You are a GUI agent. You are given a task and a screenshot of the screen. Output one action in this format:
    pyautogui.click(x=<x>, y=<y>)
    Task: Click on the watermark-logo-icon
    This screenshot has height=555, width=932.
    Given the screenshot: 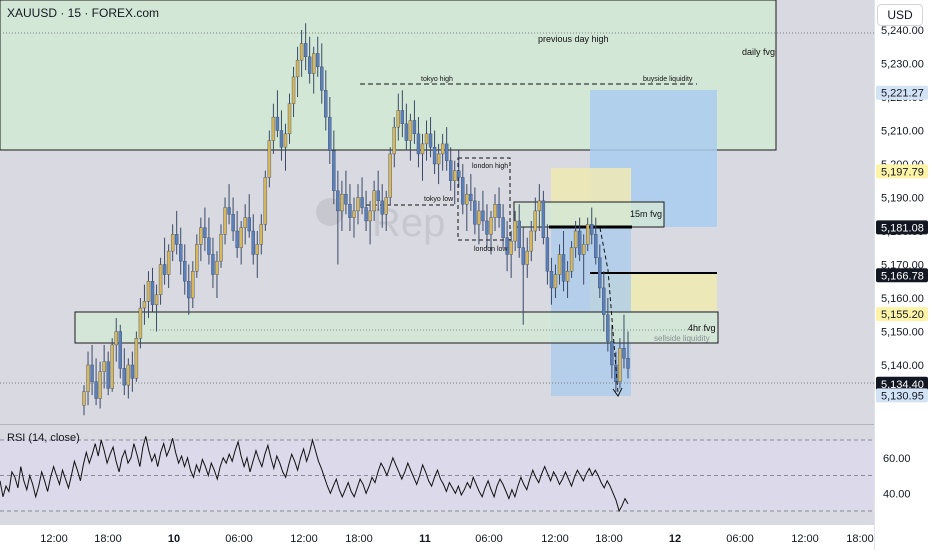 What is the action you would take?
    pyautogui.click(x=330, y=212)
    